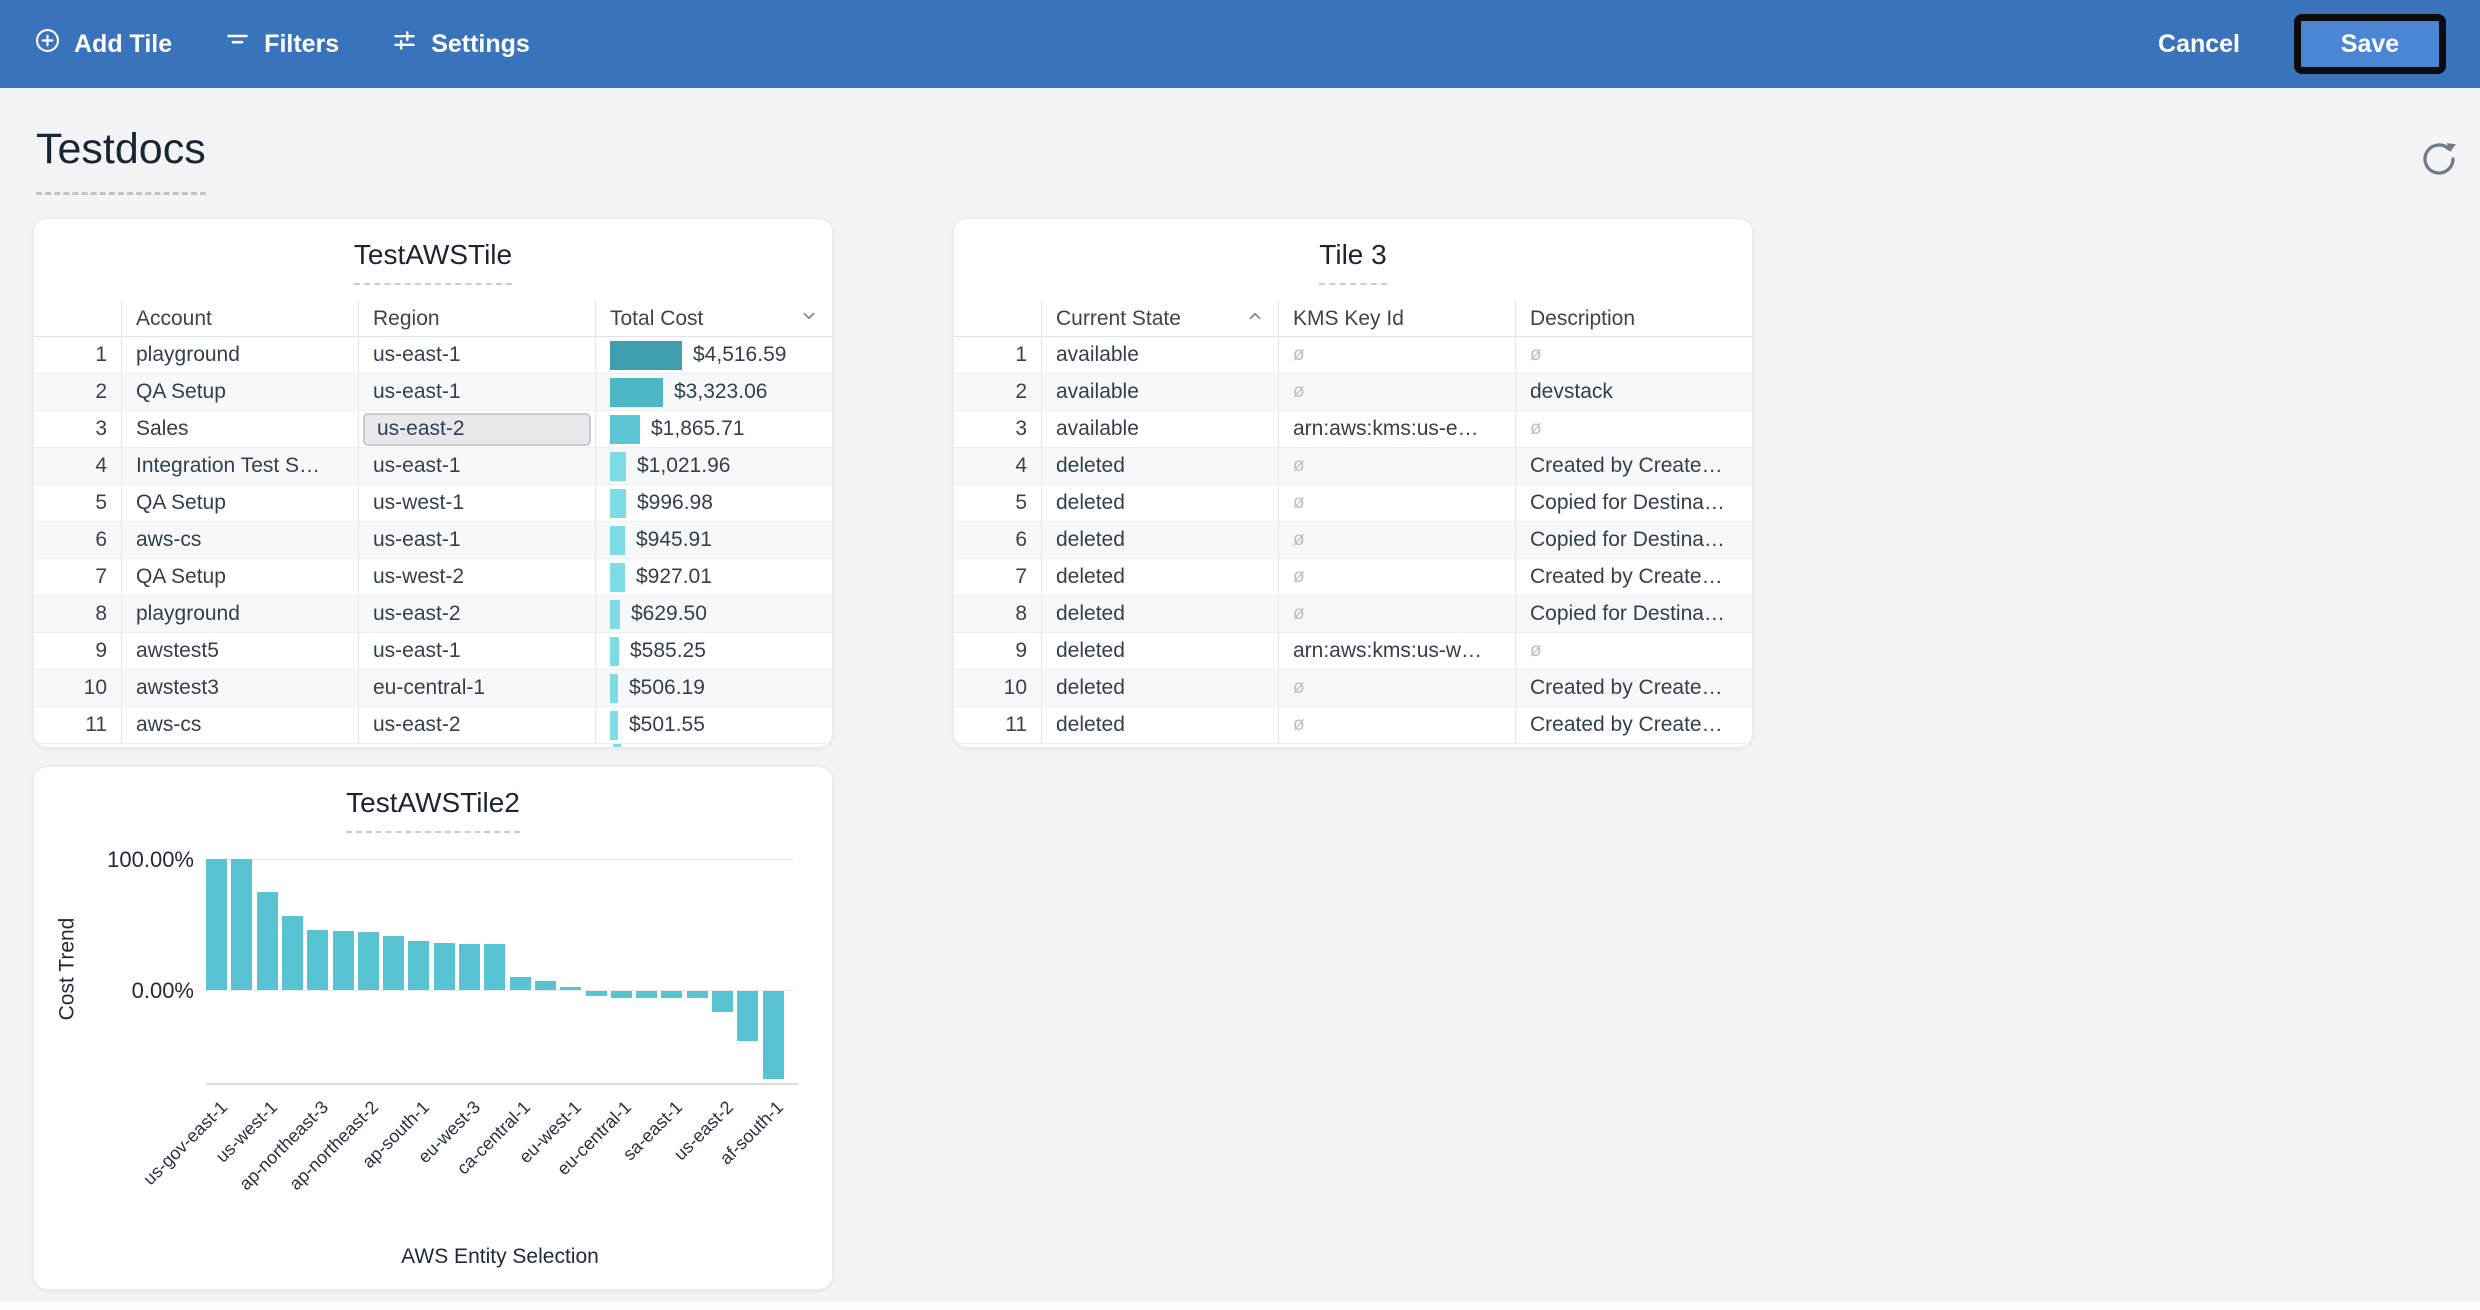 The height and width of the screenshot is (1310, 2480). What do you see at coordinates (281, 44) in the screenshot?
I see `filters-button: Filters` at bounding box center [281, 44].